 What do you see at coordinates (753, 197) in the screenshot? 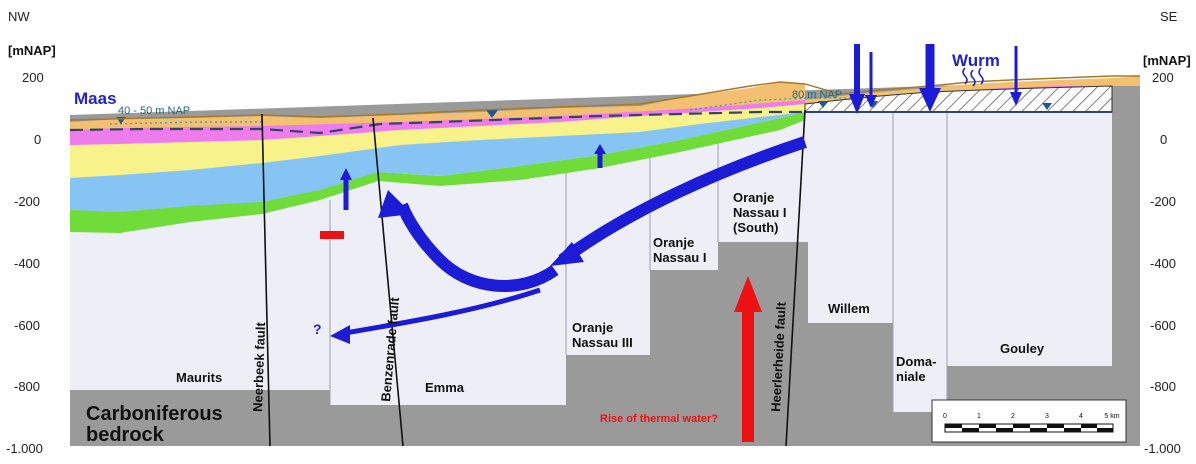
I see `mine-oranje-nassau-i-south-l1: Oranje` at bounding box center [753, 197].